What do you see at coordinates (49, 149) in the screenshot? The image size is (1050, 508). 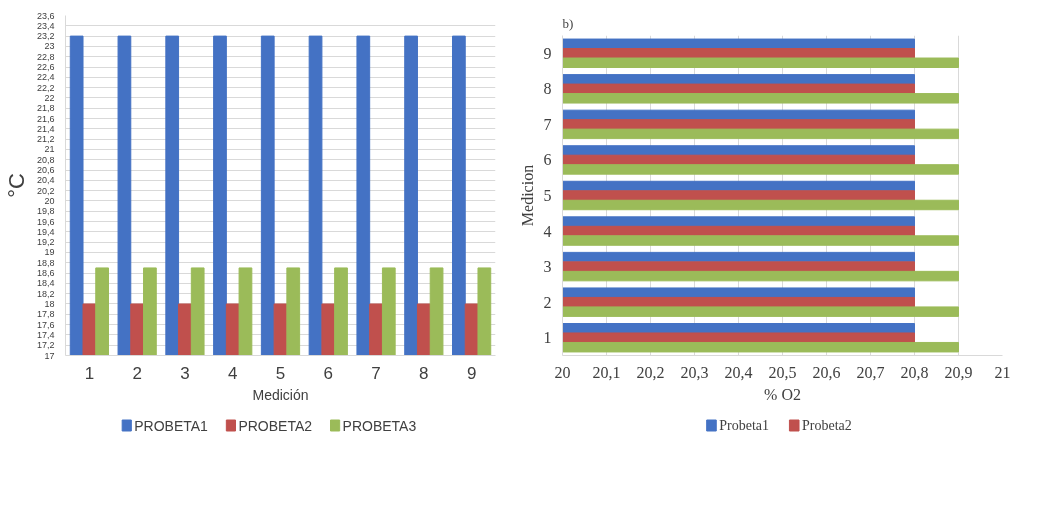 I see `y-tick-label: 21` at bounding box center [49, 149].